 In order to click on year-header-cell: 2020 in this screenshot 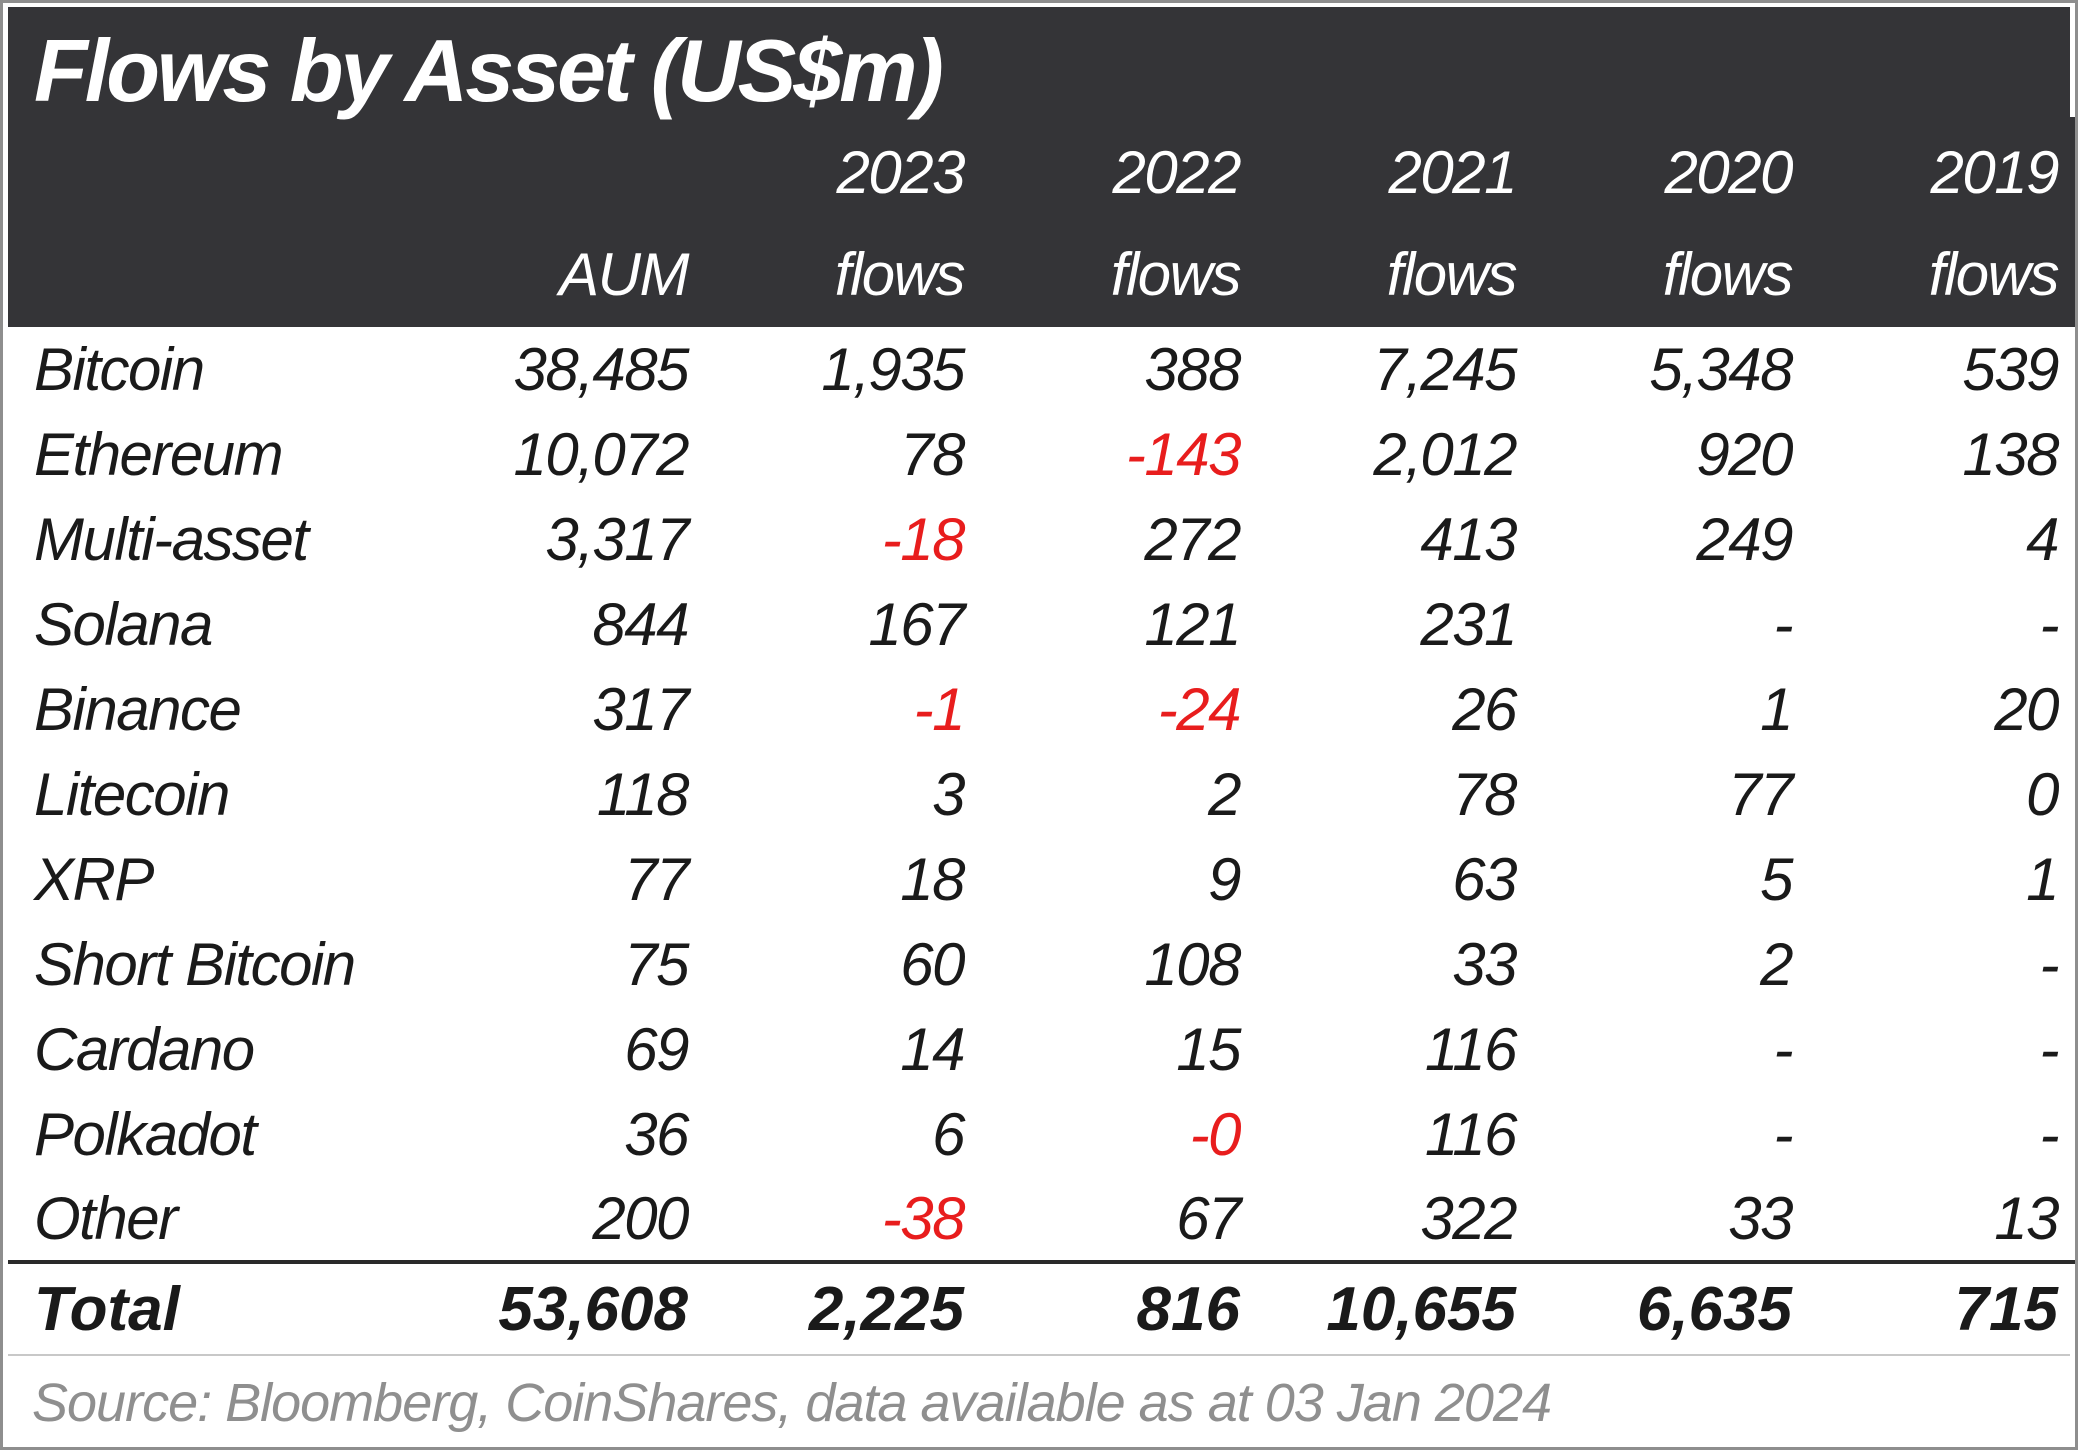, I will do `click(1666, 163)`.